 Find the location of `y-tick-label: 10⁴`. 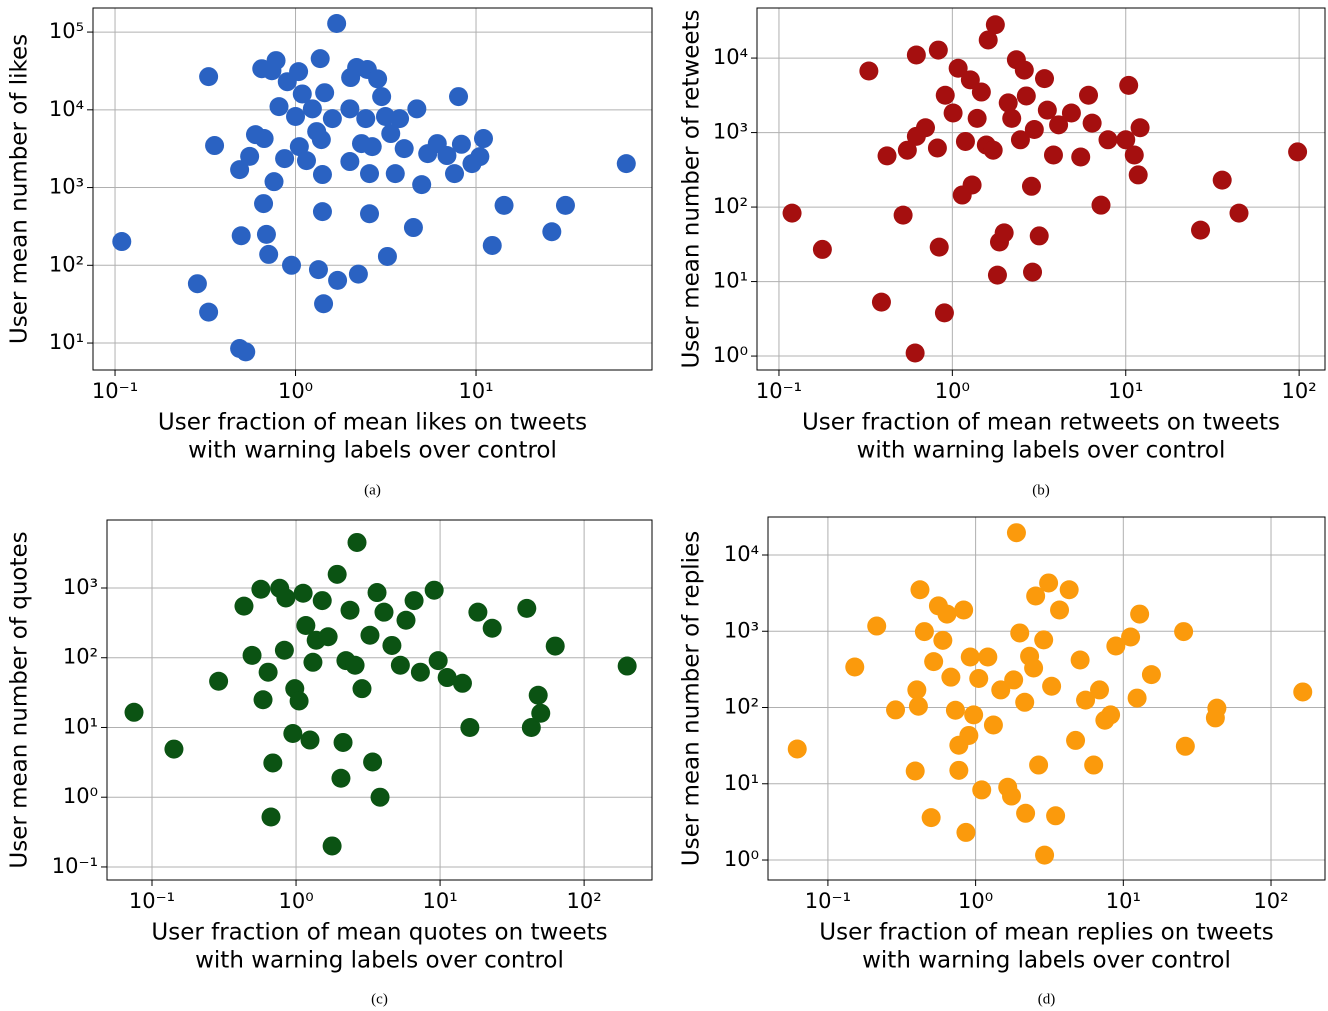

y-tick-label: 10⁴ is located at coordinates (66, 109).